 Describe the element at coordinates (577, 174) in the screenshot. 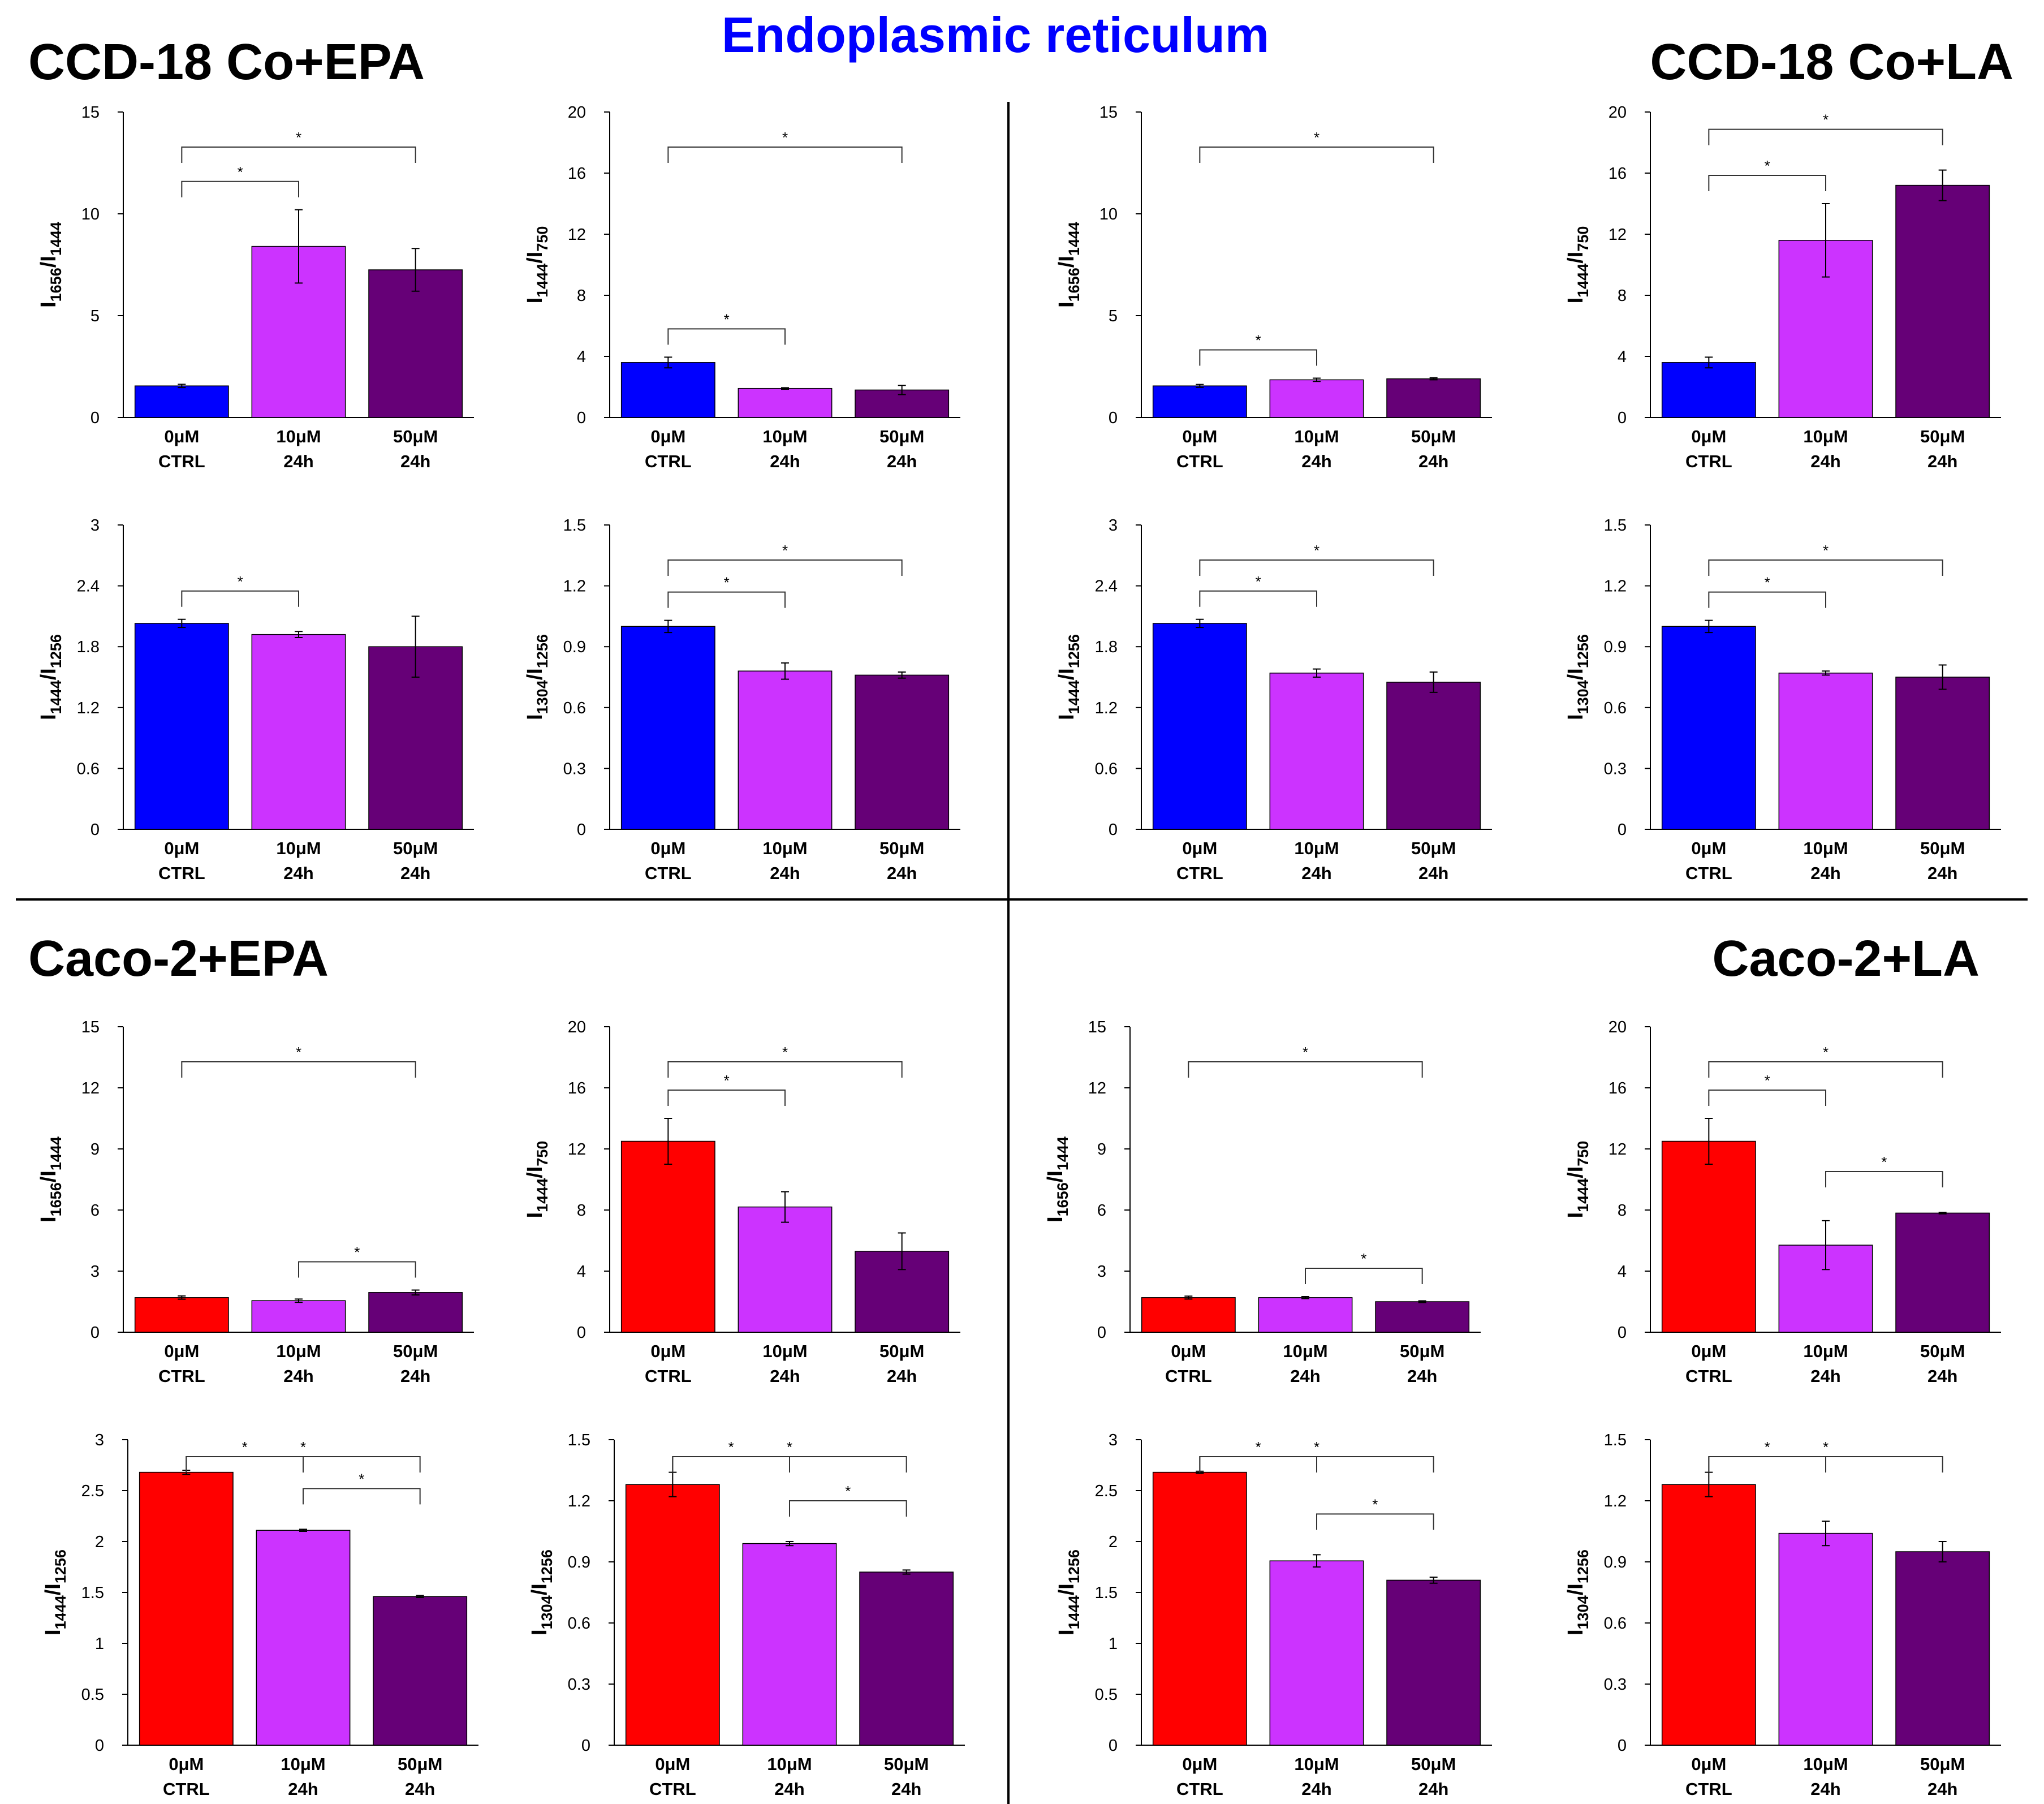

I see `y-tick-label: 16` at that location.